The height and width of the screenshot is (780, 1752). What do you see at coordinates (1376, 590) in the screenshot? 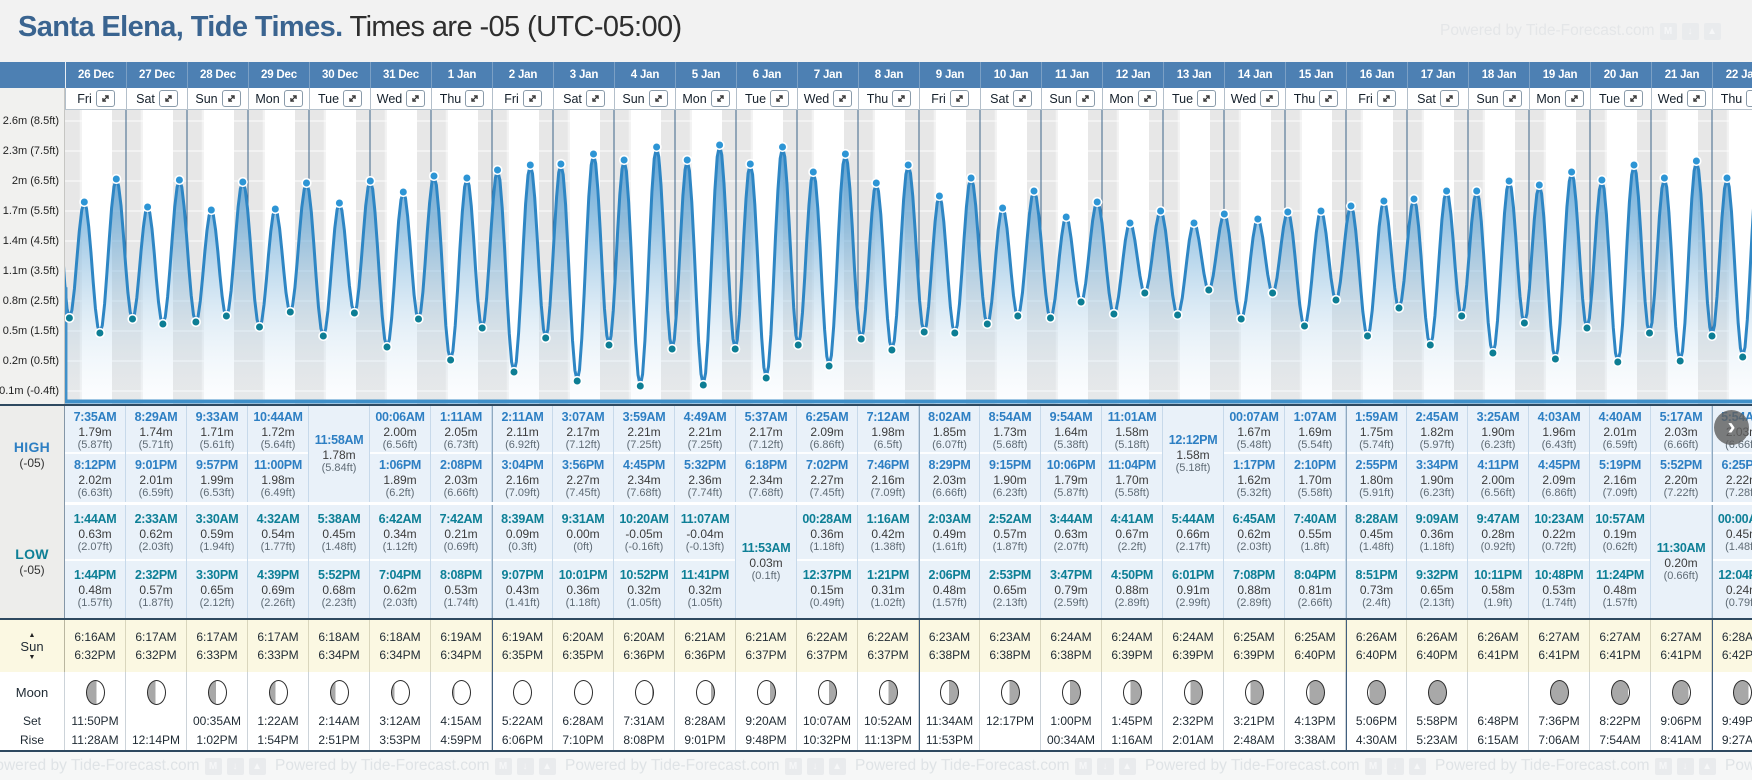
I see `tide-height-m: 0.73m` at bounding box center [1376, 590].